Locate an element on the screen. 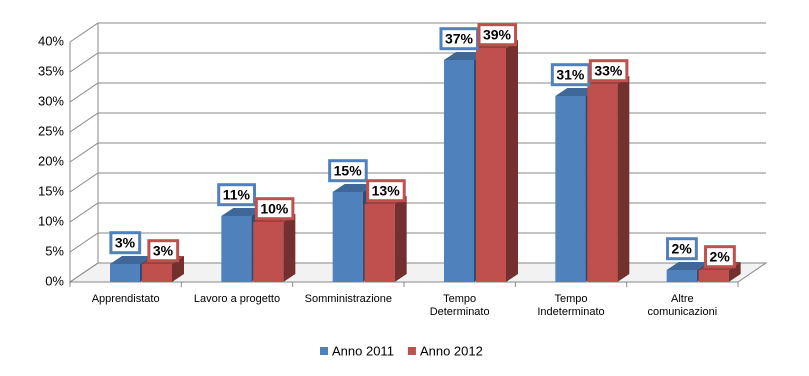 This screenshot has height=376, width=809. x-tick-label: Altre comunicazioni is located at coordinates (682, 305).